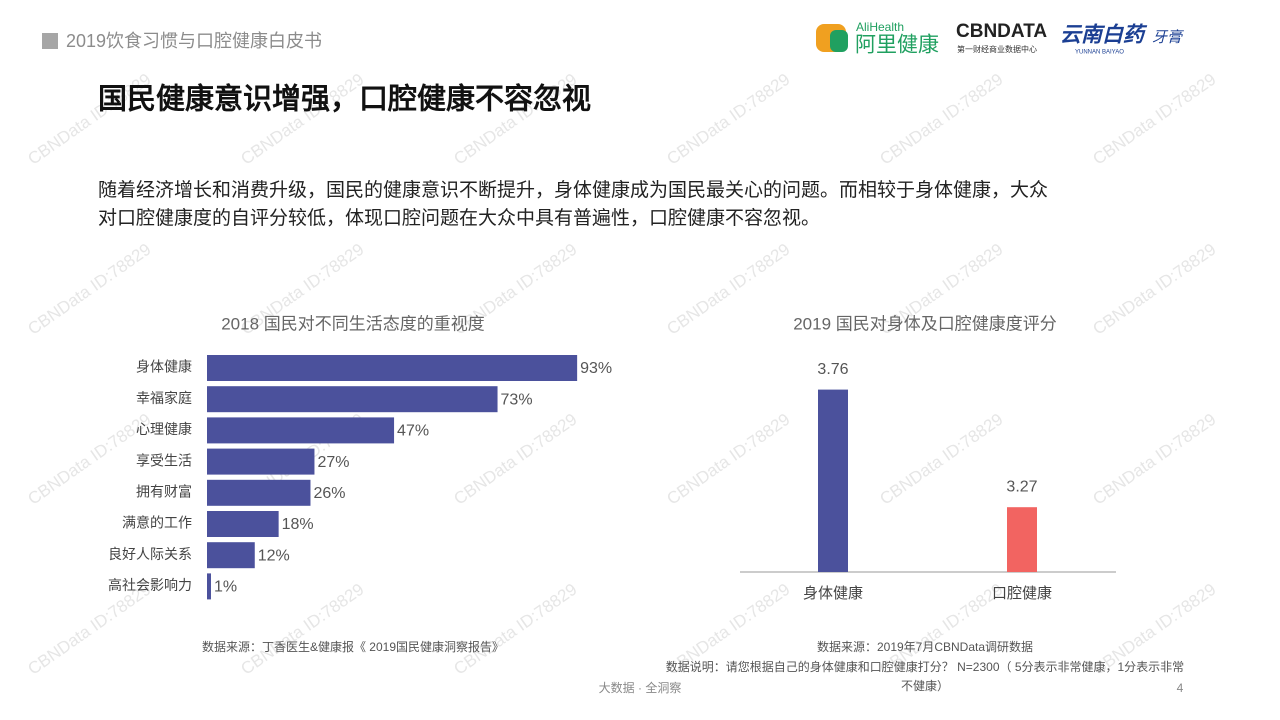 Image resolution: width=1280 pixels, height=720 pixels. Describe the element at coordinates (832, 369) in the screenshot. I see `value-label: 3.76` at that location.